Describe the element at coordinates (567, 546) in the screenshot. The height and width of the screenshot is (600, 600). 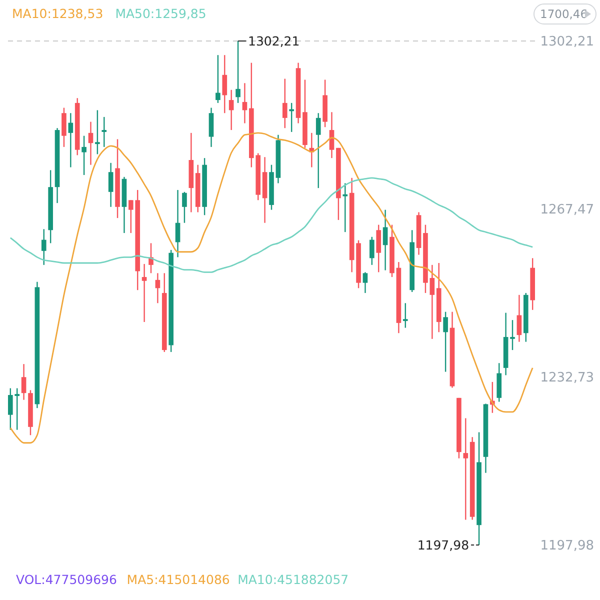
I see `y-tick-label: 1197,98` at that location.